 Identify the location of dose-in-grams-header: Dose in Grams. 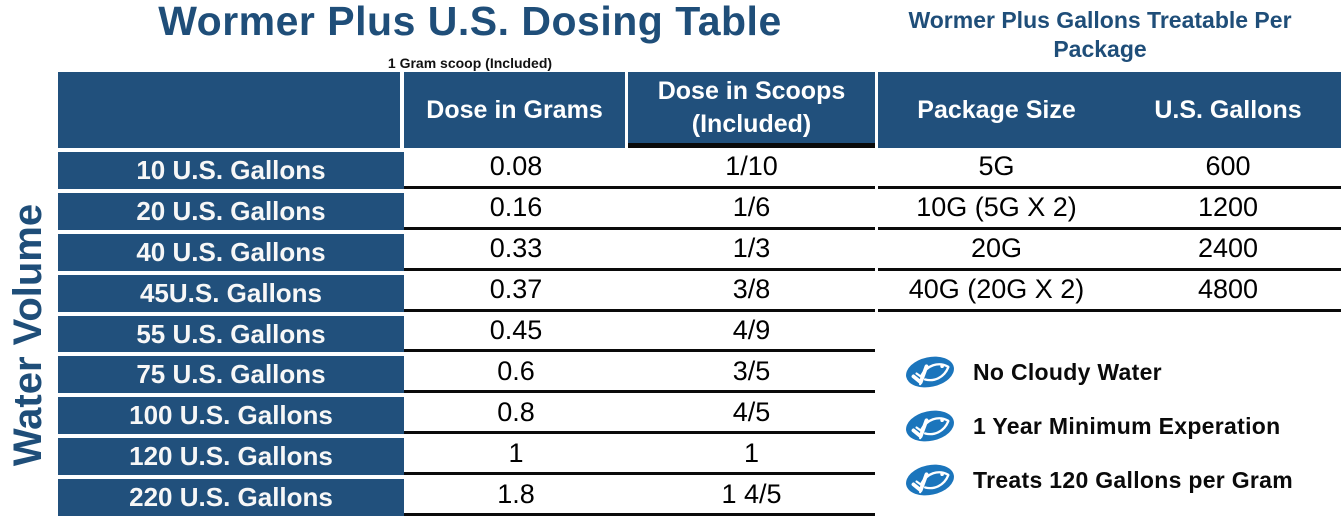
(516, 110).